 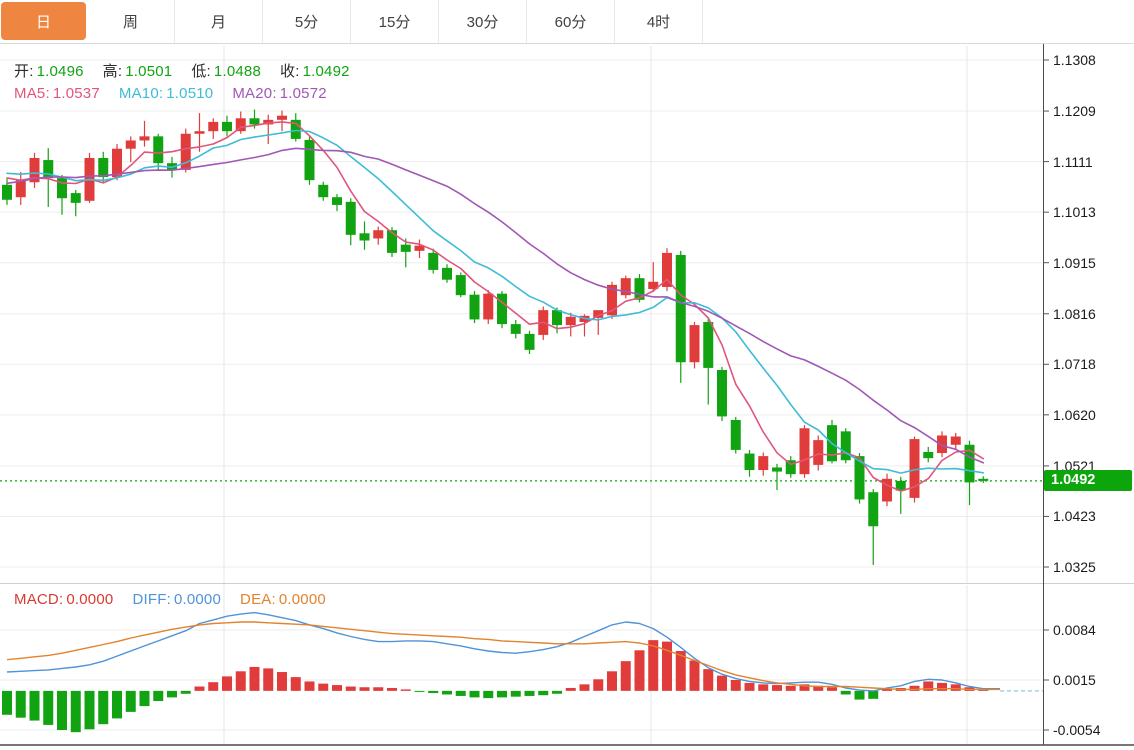 What do you see at coordinates (303, 93) in the screenshot?
I see `readout-value: 1.0572` at bounding box center [303, 93].